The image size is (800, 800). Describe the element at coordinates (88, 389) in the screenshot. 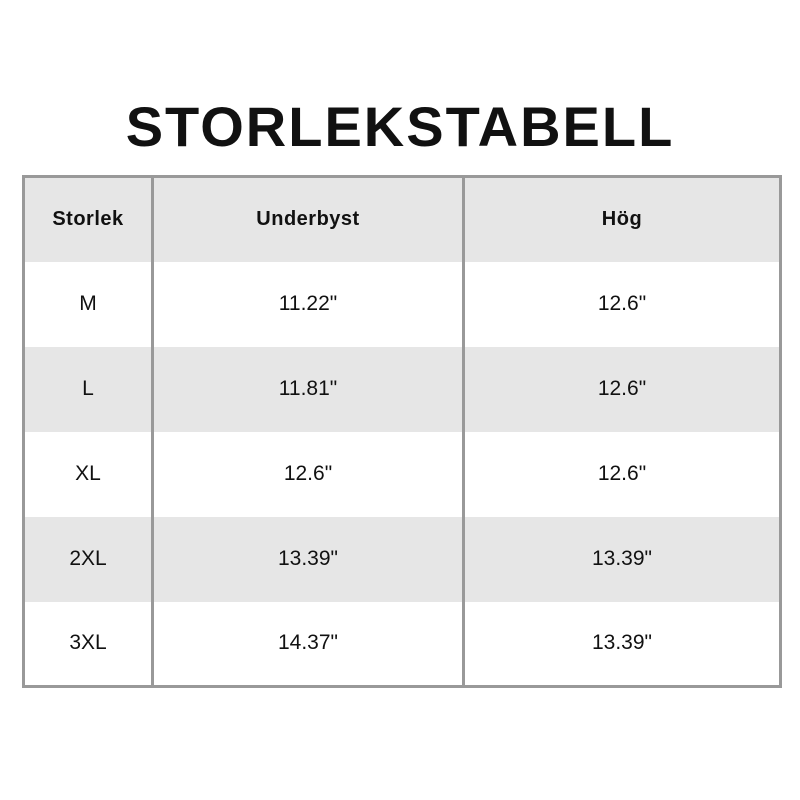

I see `cell-size: L` at that location.